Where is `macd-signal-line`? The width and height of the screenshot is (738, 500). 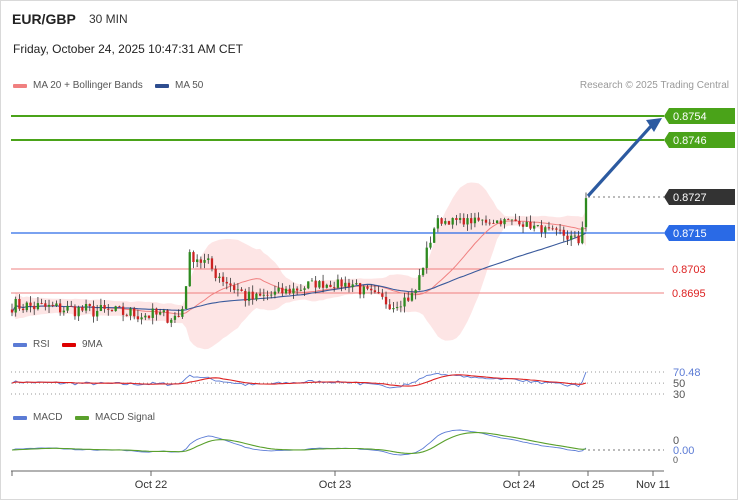
macd-signal-line is located at coordinates (299, 443).